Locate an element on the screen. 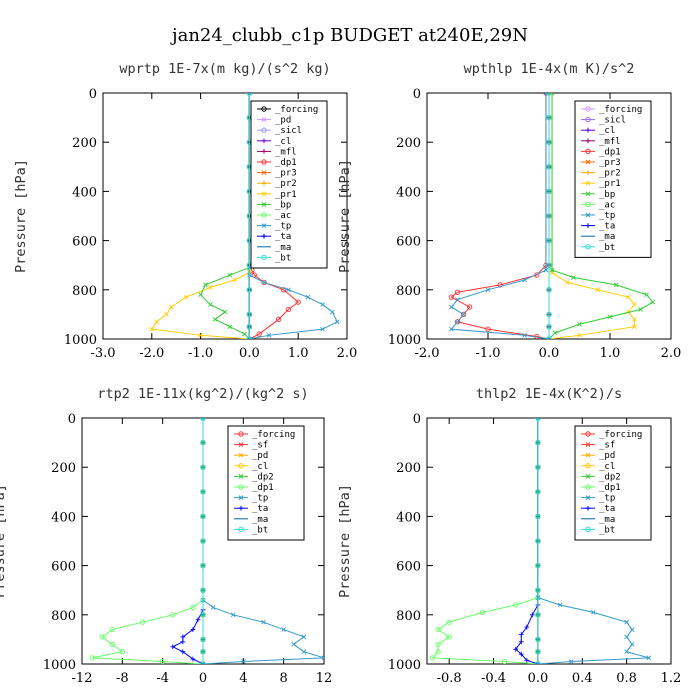  legend-label: _pr1 is located at coordinates (610, 184).